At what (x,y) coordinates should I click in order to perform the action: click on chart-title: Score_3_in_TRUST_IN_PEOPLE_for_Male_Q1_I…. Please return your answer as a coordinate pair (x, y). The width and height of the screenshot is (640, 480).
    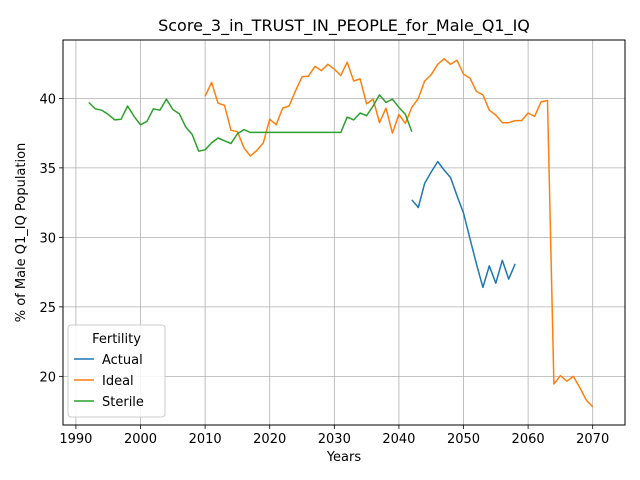
    Looking at the image, I should click on (344, 26).